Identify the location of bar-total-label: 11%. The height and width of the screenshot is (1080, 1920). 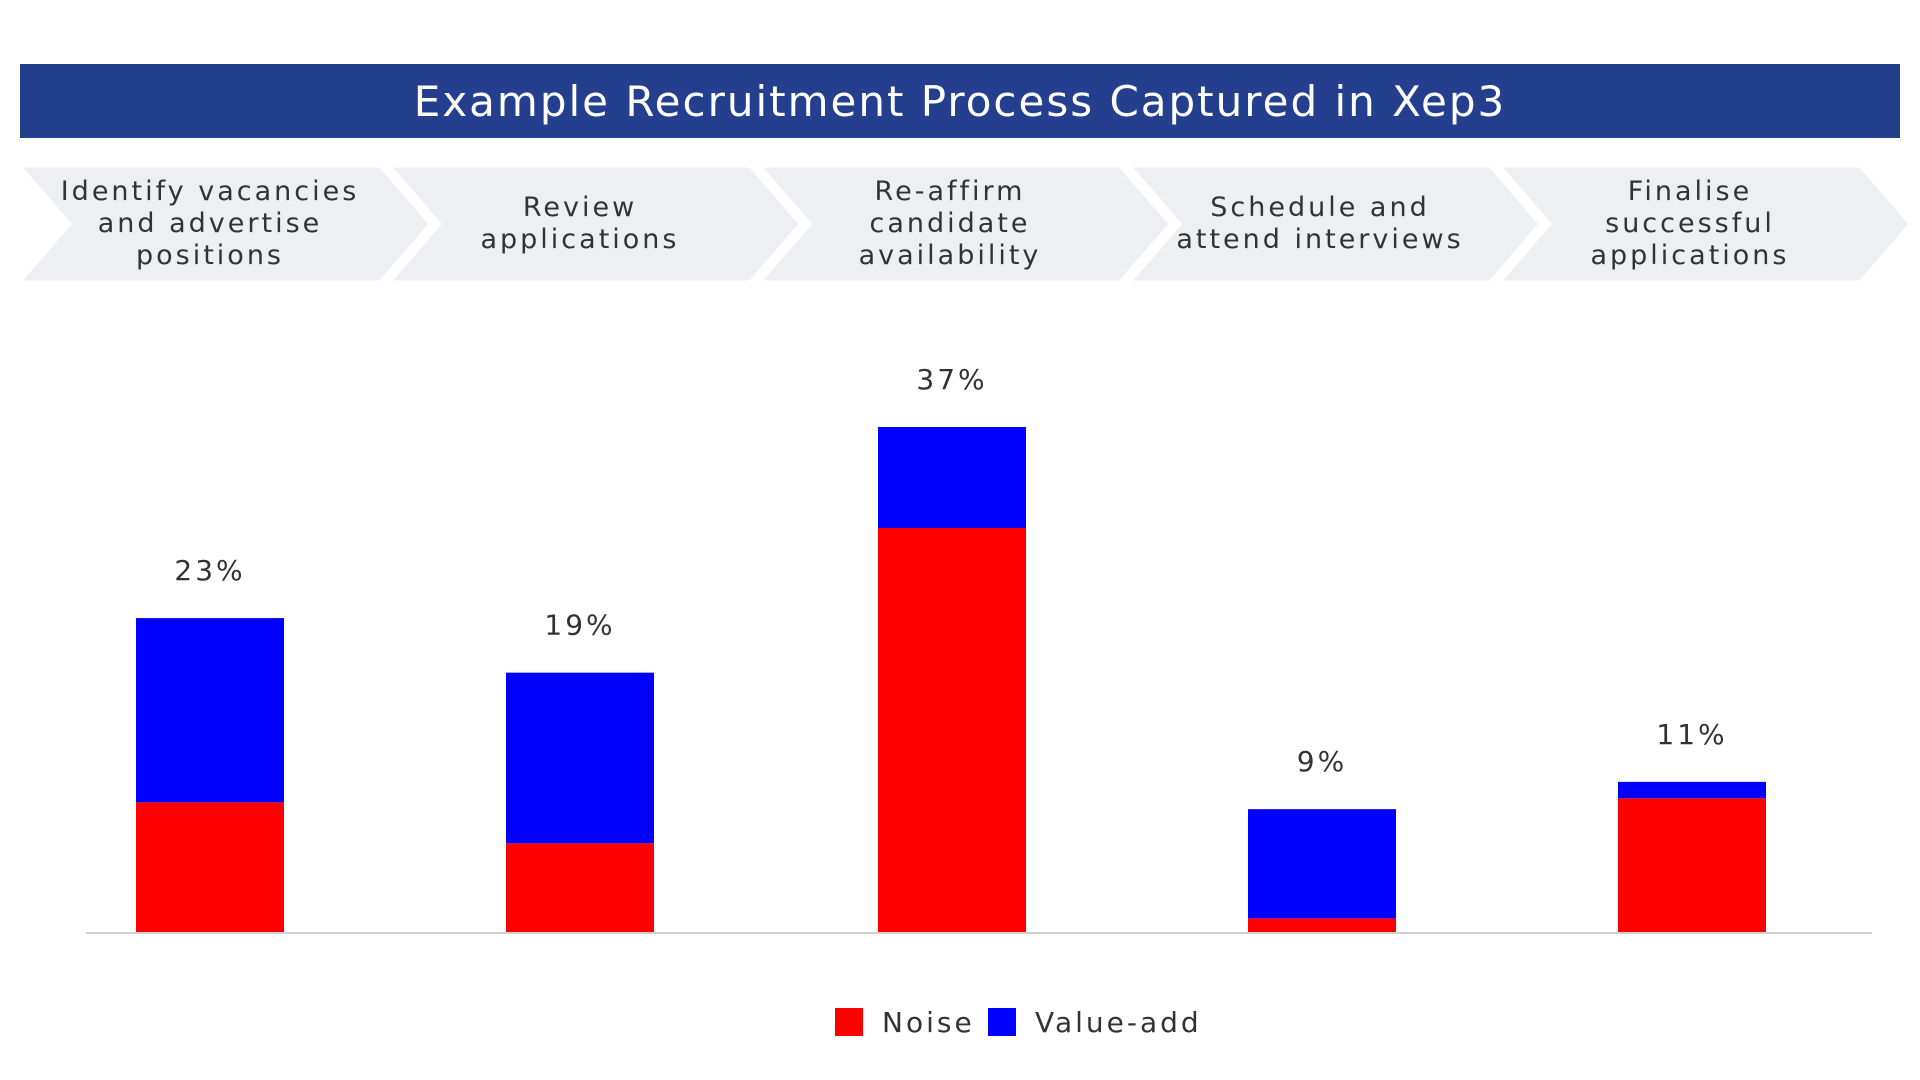
(1691, 734).